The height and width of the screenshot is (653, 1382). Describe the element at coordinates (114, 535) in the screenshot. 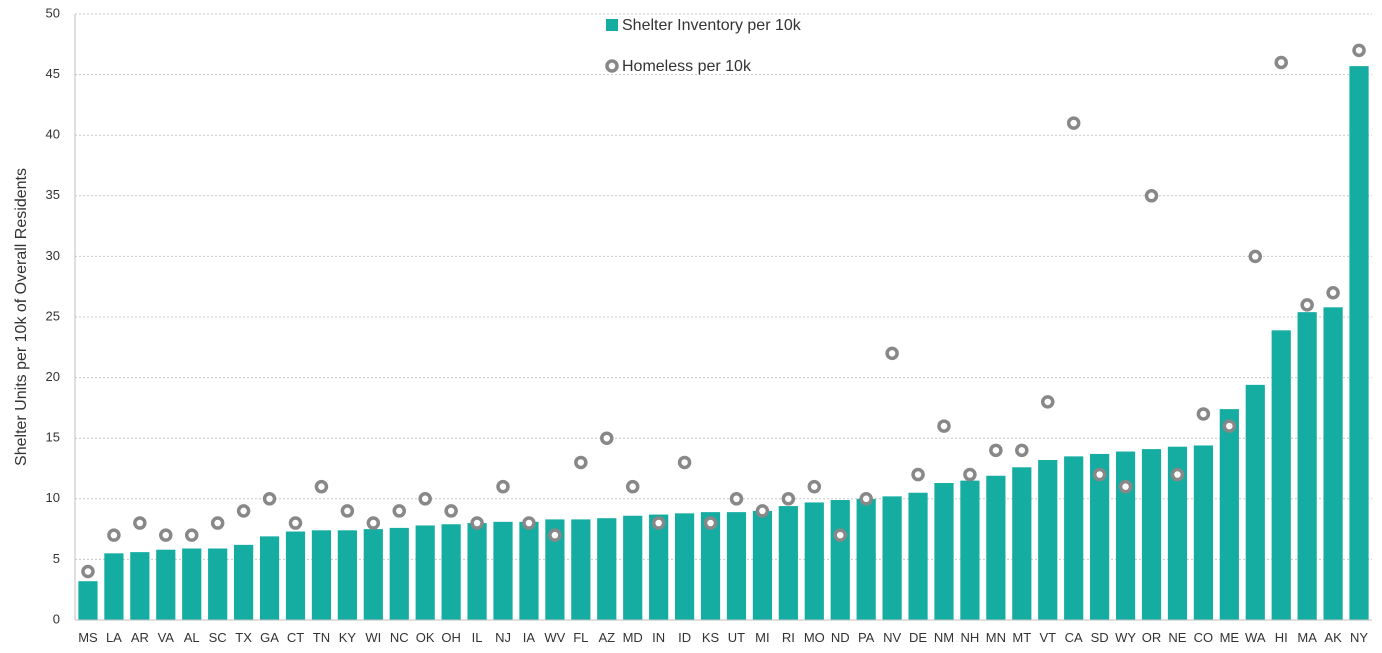

I see `marker-la` at that location.